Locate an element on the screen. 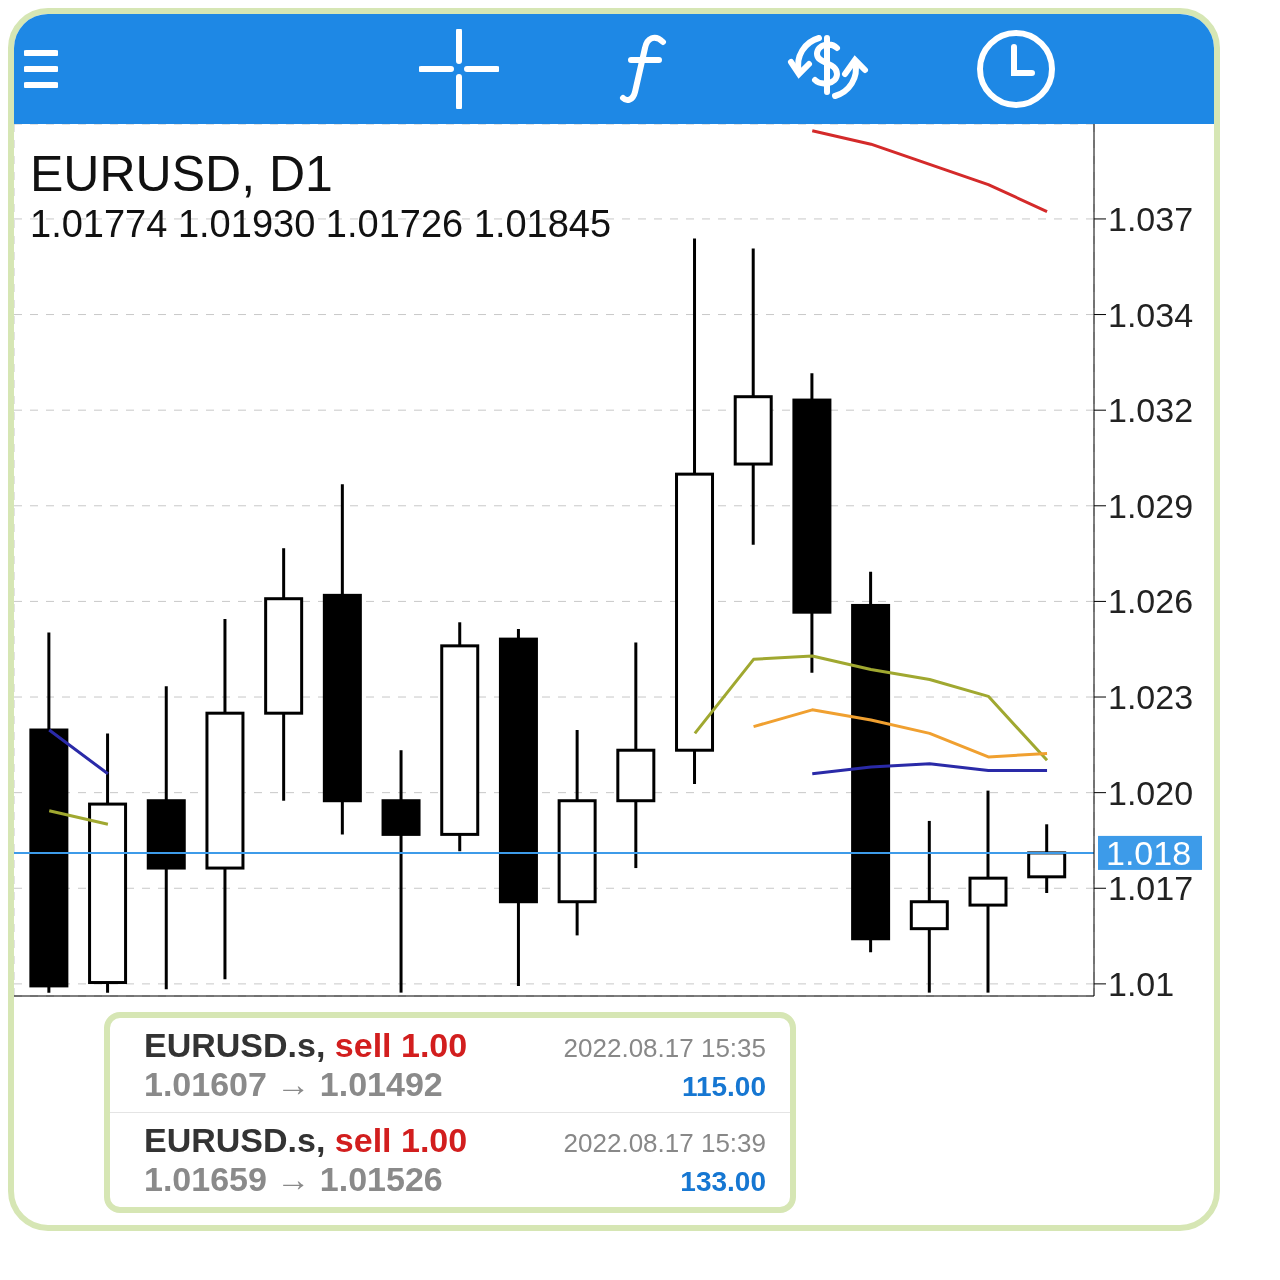 The image size is (1280, 1280). text: 2022.08.17 15:35 is located at coordinates (664, 1048).